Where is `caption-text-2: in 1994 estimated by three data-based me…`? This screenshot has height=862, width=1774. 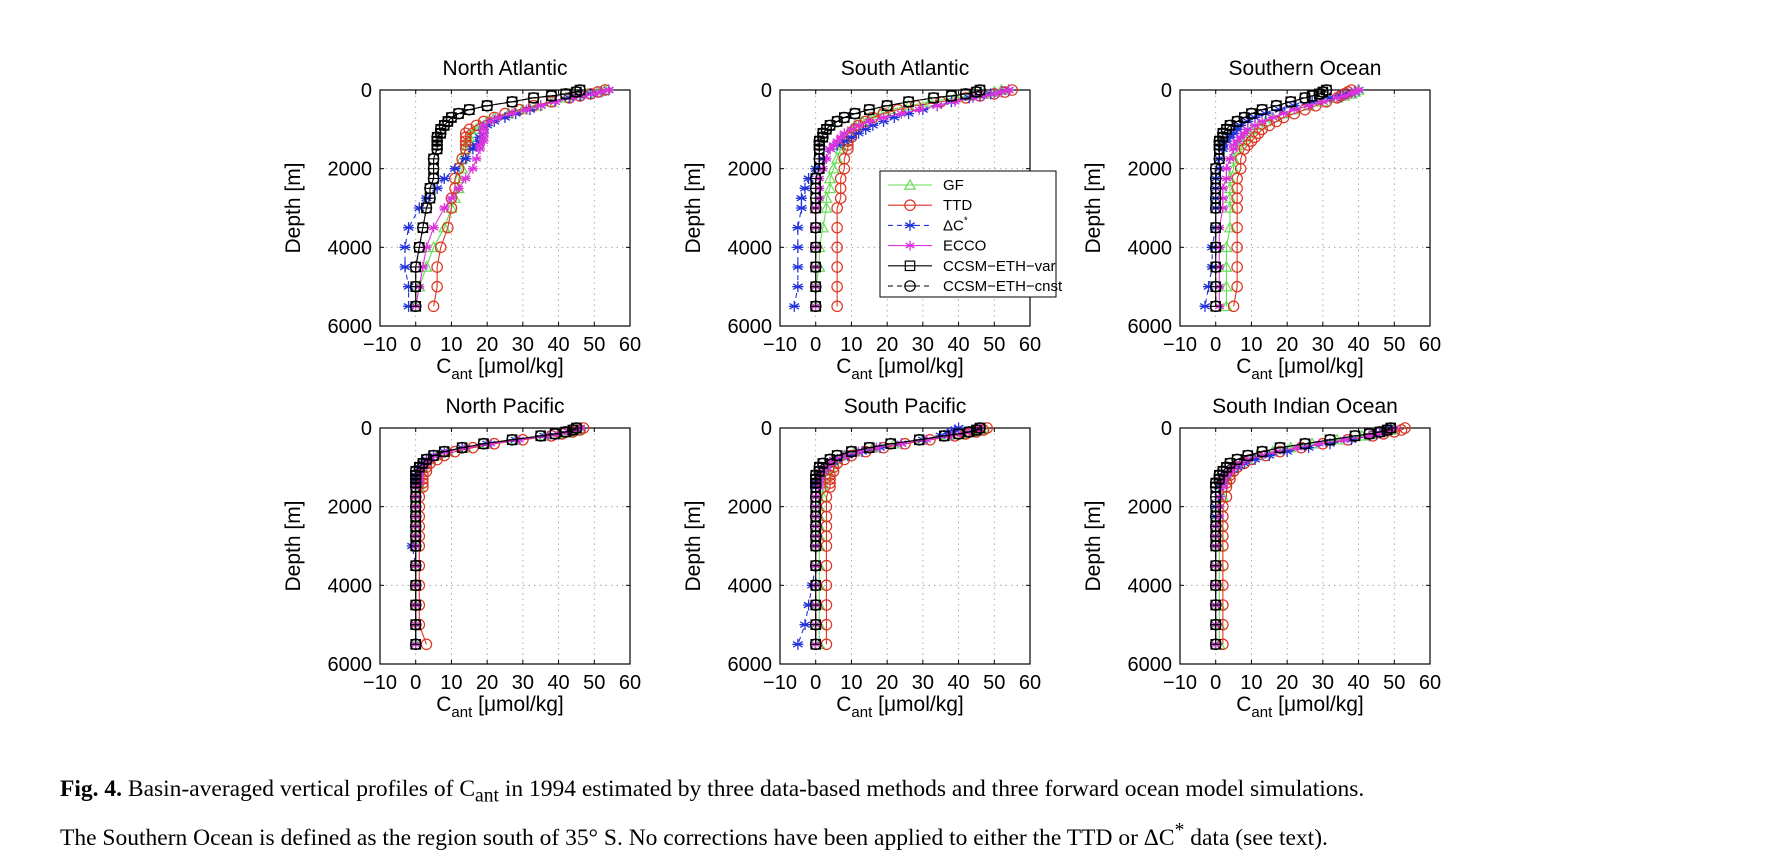 caption-text-2: in 1994 estimated by three data-based me… is located at coordinates (931, 789).